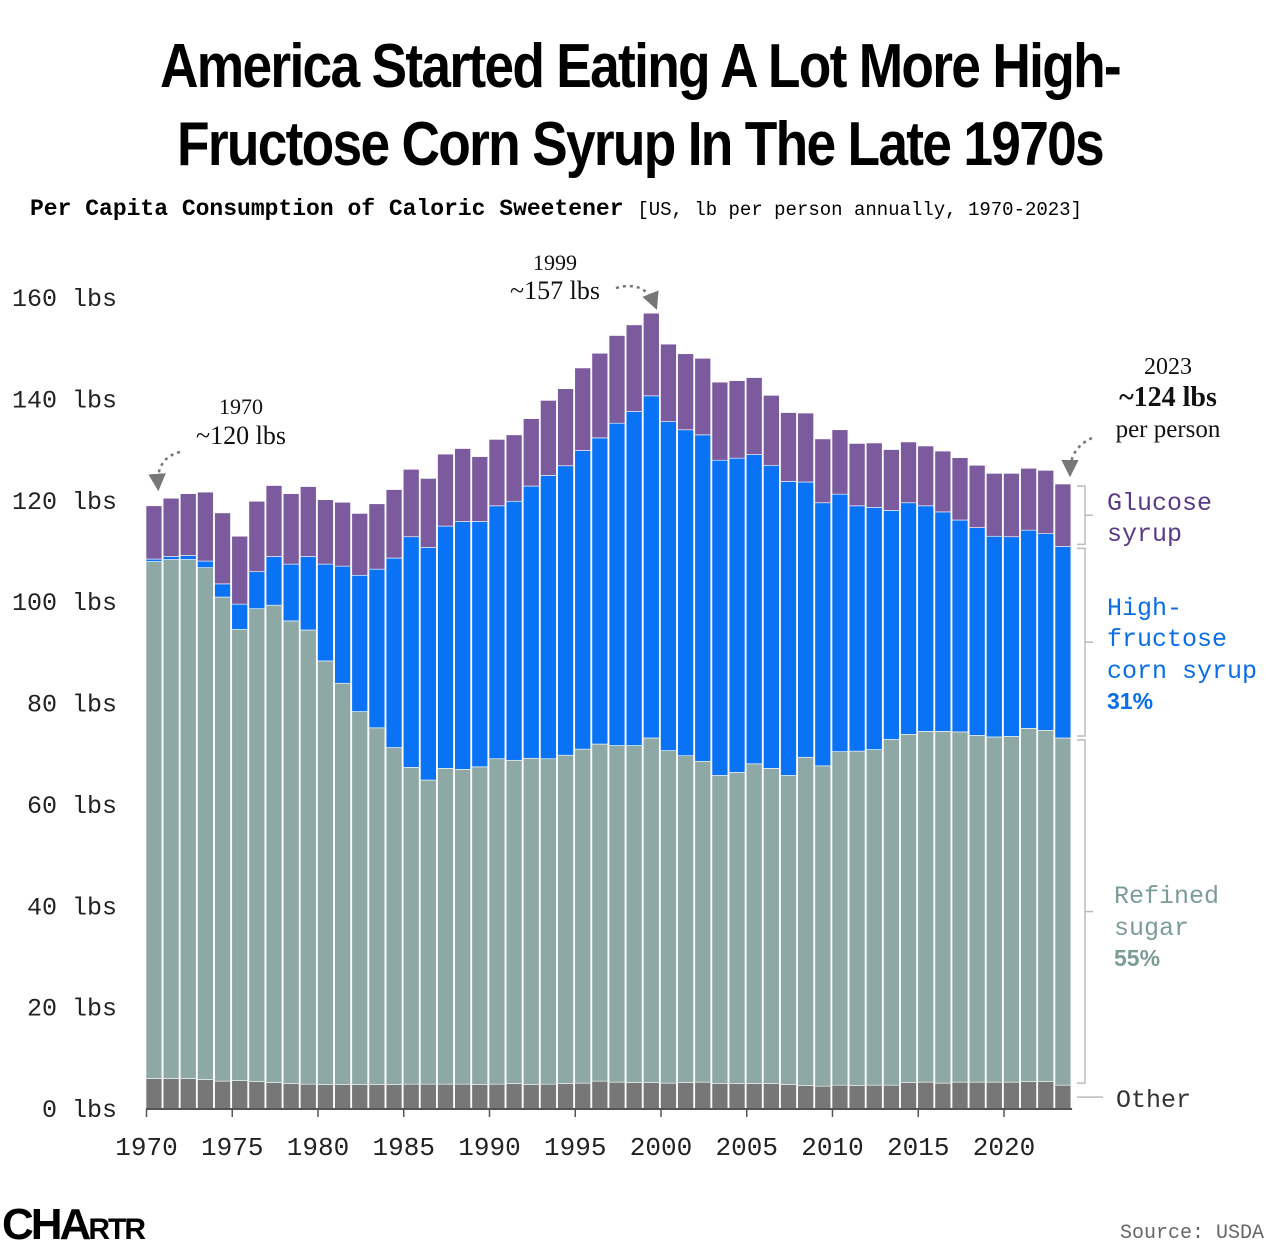 This screenshot has width=1280, height=1258. I want to click on bar-other-1983, so click(377, 1097).